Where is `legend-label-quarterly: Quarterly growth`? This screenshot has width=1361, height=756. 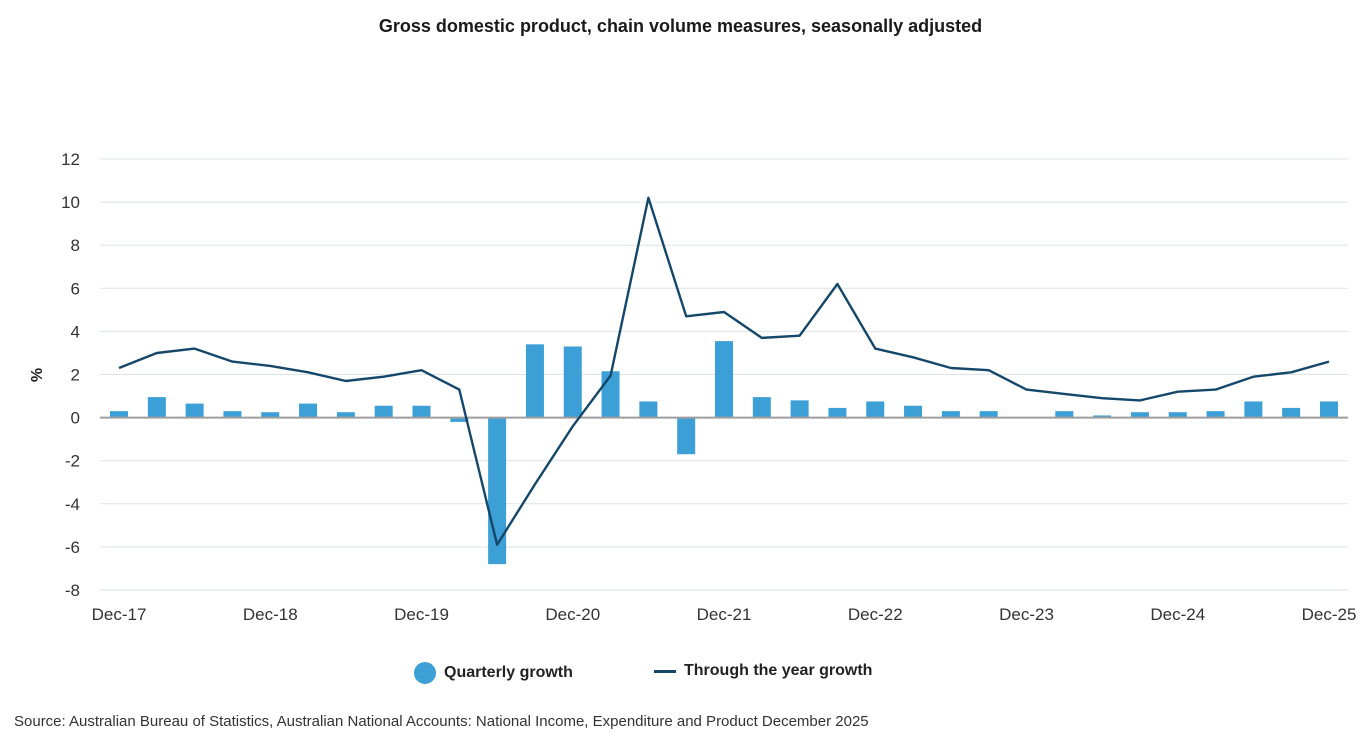
legend-label-quarterly: Quarterly growth is located at coordinates (508, 672).